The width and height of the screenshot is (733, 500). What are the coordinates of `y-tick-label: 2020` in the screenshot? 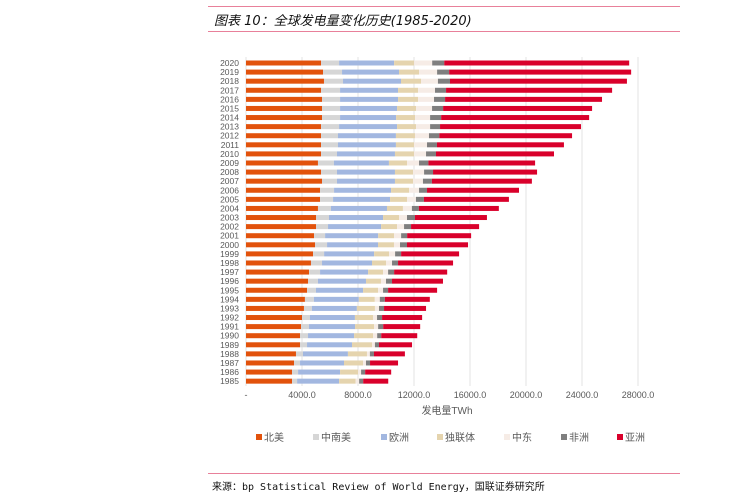 It's located at (229, 63).